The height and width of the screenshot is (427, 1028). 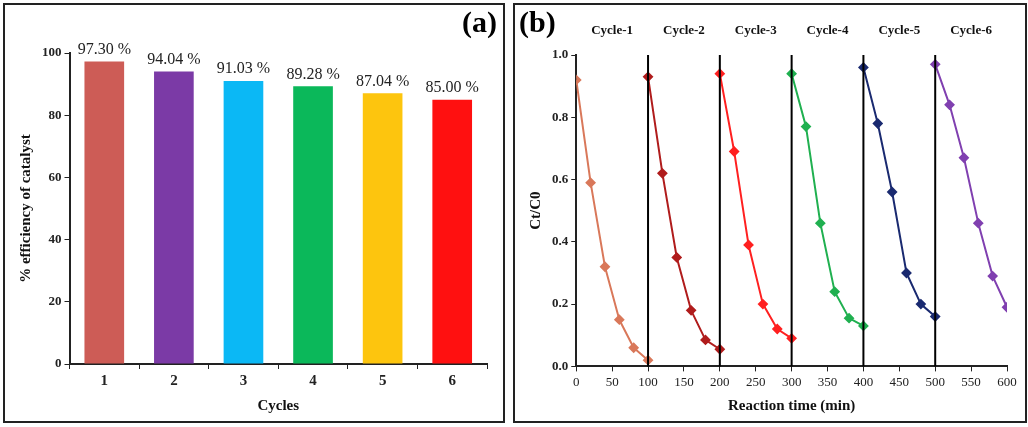 What do you see at coordinates (755, 381) in the screenshot?
I see `x-tick-label: 250` at bounding box center [755, 381].